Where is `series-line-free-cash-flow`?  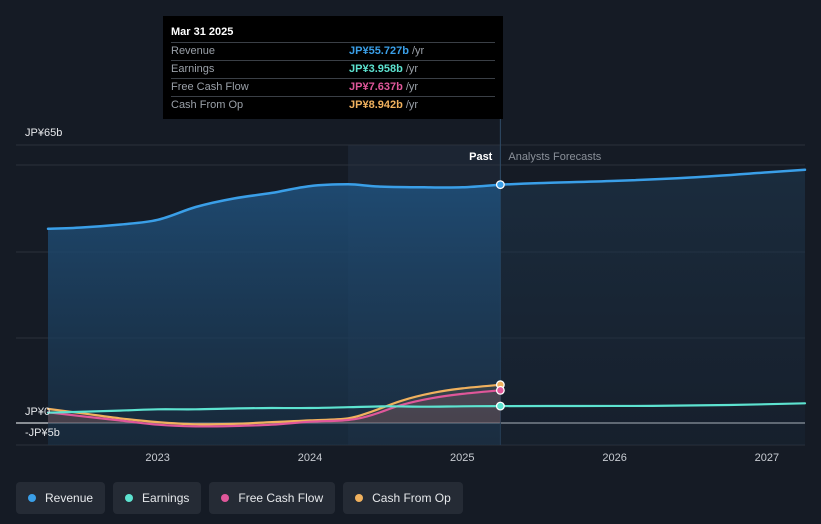
series-line-free-cash-flow is located at coordinates (274, 408).